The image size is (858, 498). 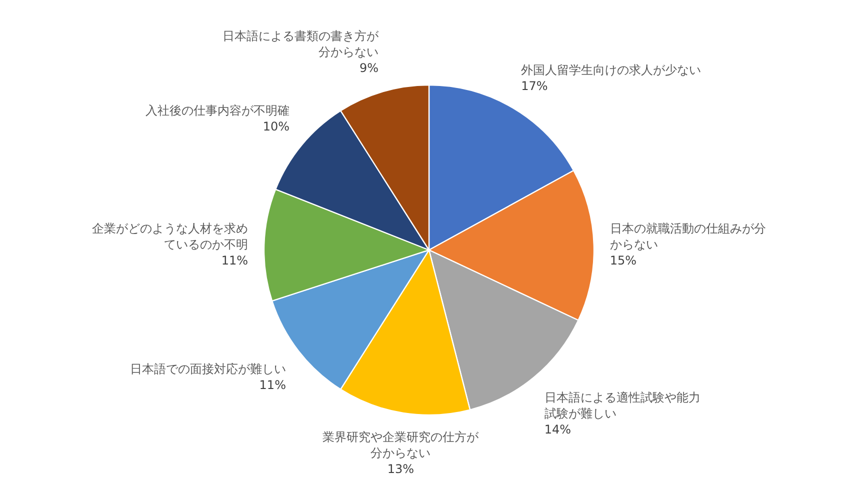 I want to click on data-label: 15%, so click(x=623, y=260).